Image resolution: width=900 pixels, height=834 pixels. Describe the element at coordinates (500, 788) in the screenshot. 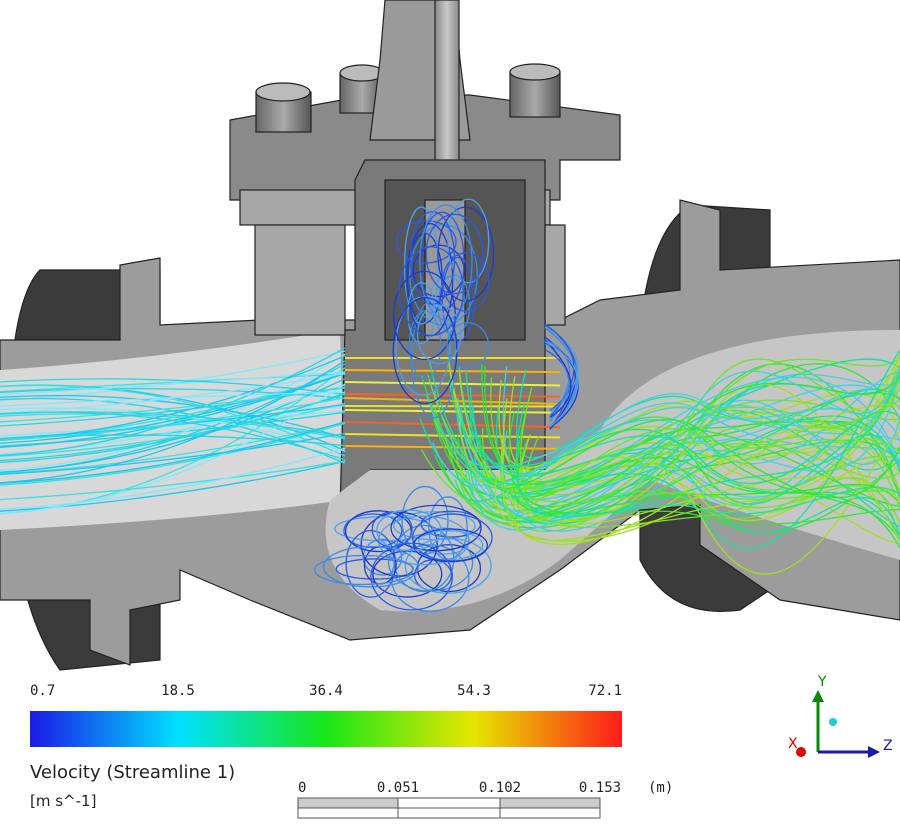

I see `scale-tick-label: 0.102` at that location.